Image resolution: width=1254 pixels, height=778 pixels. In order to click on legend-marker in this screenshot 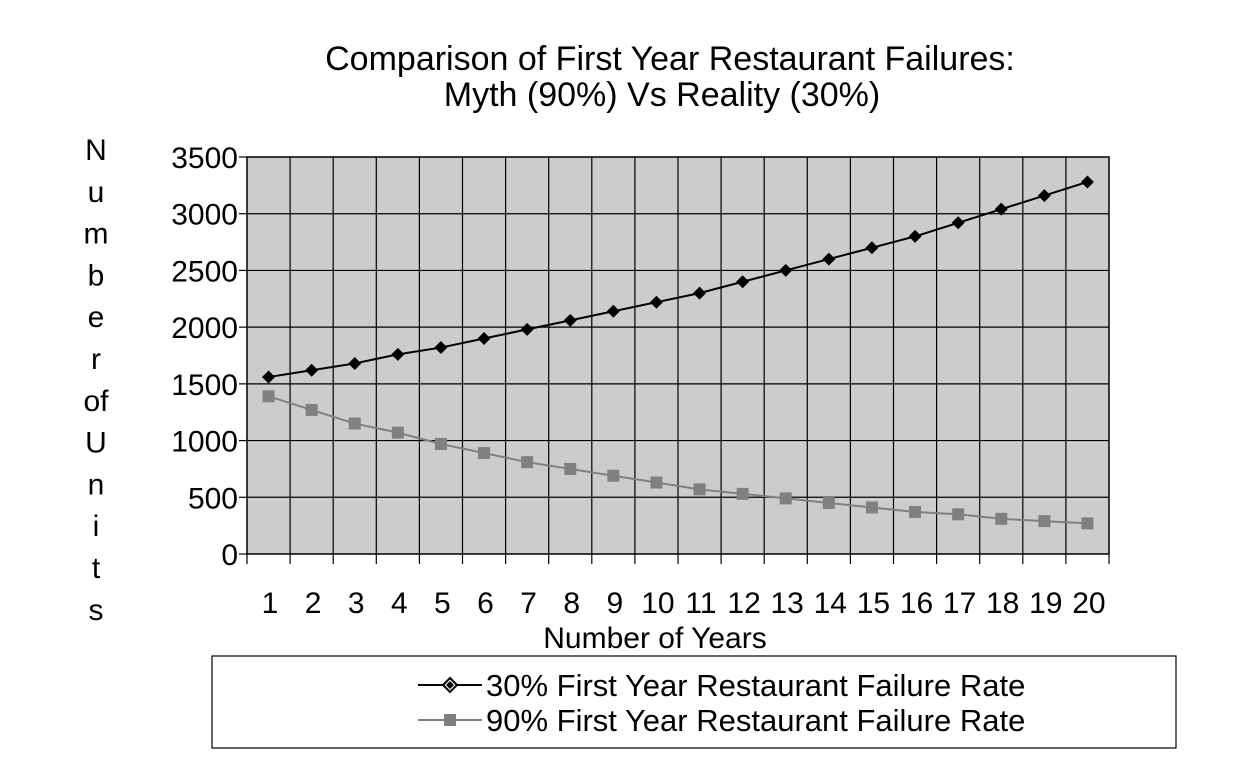, I will do `click(450, 720)`.